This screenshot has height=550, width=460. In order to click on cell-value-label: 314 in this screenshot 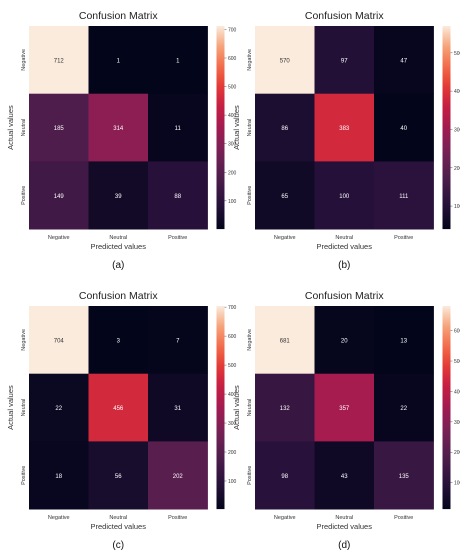, I will do `click(118, 129)`.